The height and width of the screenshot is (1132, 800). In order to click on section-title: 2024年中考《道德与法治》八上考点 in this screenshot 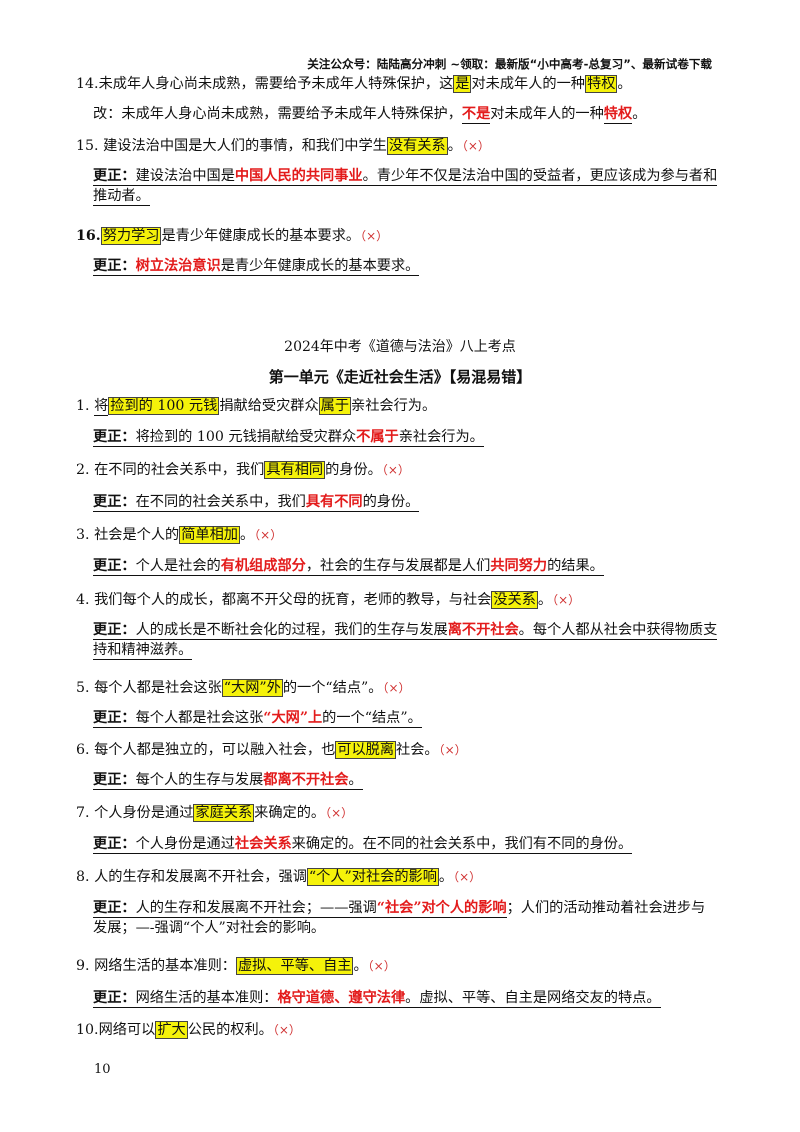, I will do `click(400, 347)`.